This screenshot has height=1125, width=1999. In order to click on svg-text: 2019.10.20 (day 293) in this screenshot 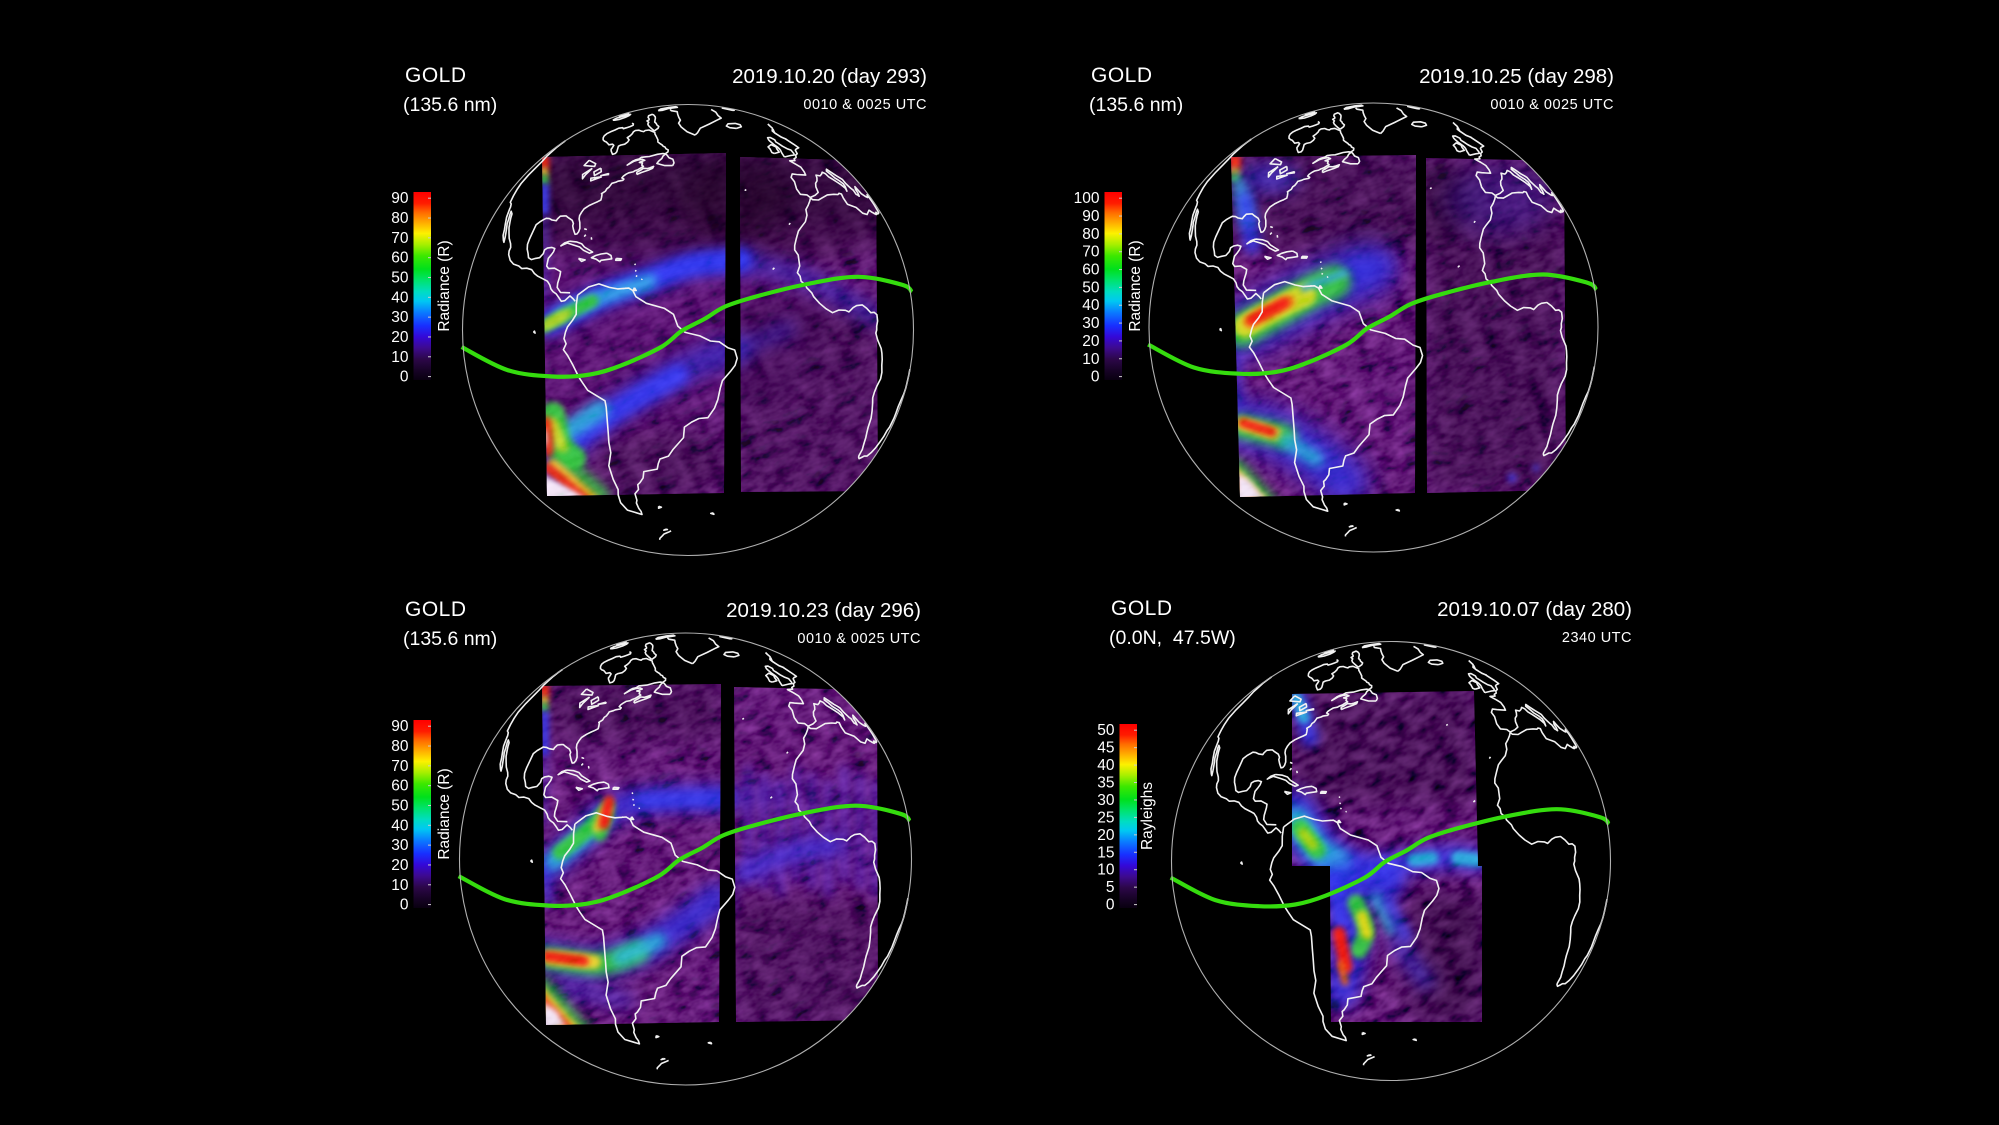, I will do `click(829, 76)`.